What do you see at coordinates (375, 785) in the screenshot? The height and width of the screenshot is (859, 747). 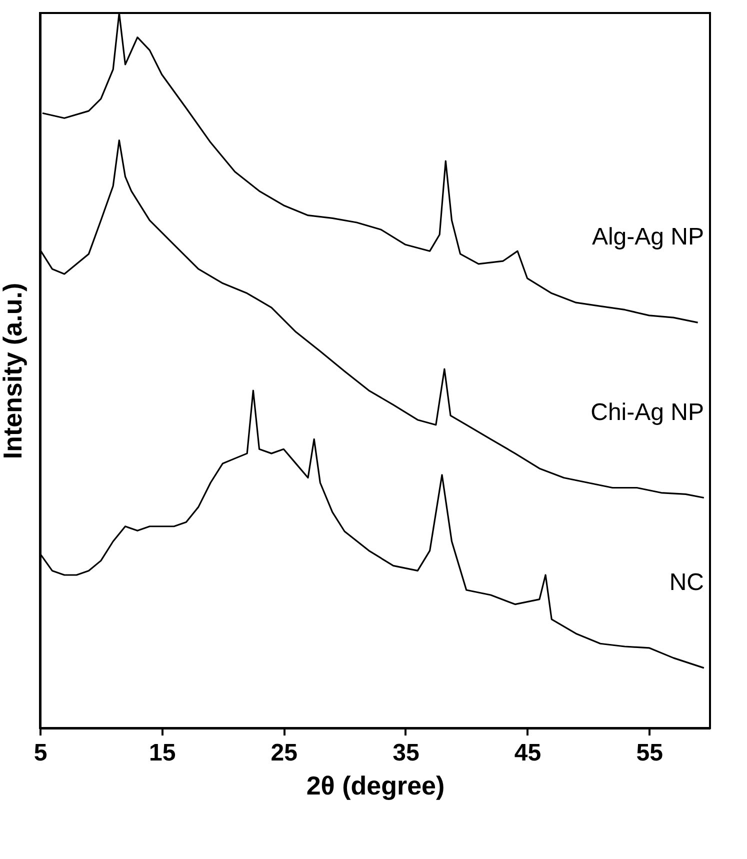 I see `x-axis-title: 2θ (degree)` at bounding box center [375, 785].